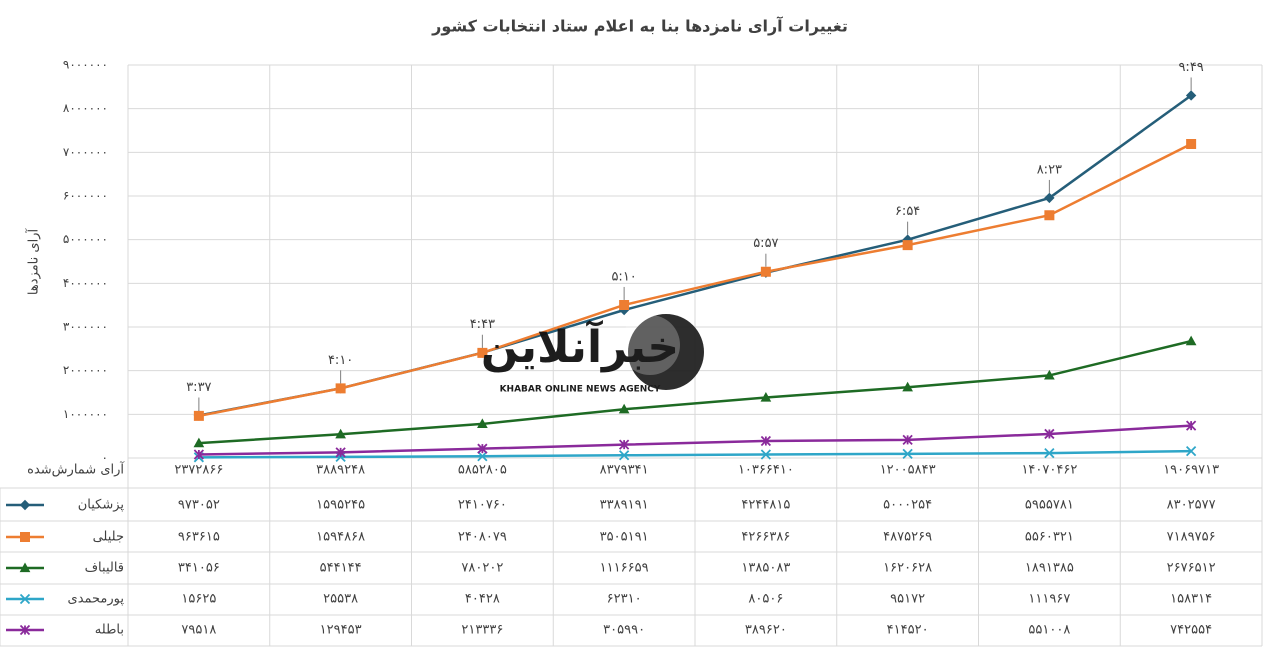 The height and width of the screenshot is (656, 1280). I want to click on table-value: ۷۸۰۲۰۲, so click(482, 568).